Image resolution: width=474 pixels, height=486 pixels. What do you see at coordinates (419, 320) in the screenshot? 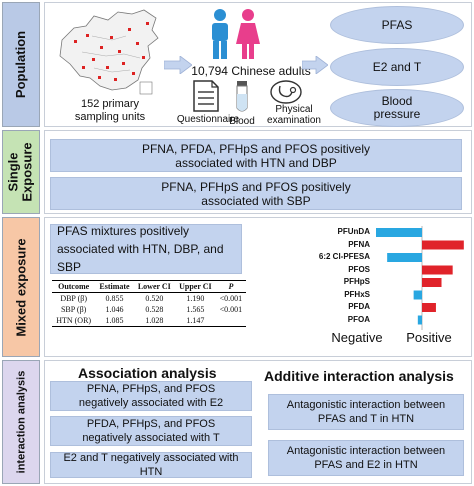
I see `bar-pfoa` at bounding box center [419, 320].